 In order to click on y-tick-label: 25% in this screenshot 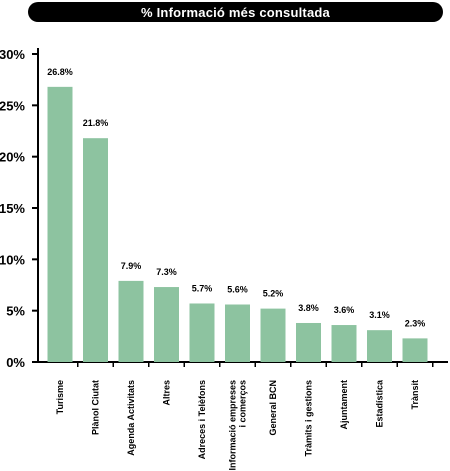, I will do `click(12, 105)`.